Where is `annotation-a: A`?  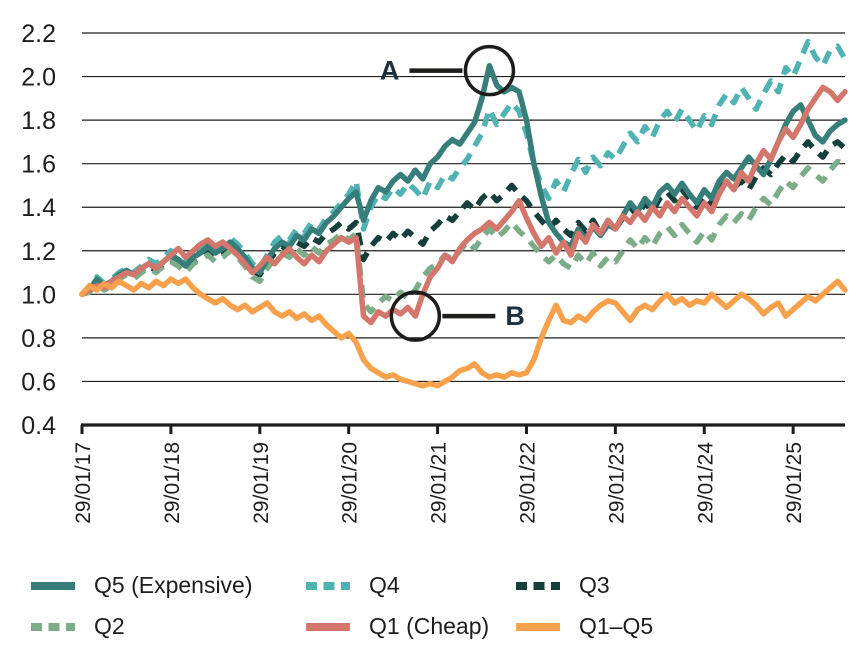 annotation-a: A is located at coordinates (448, 70).